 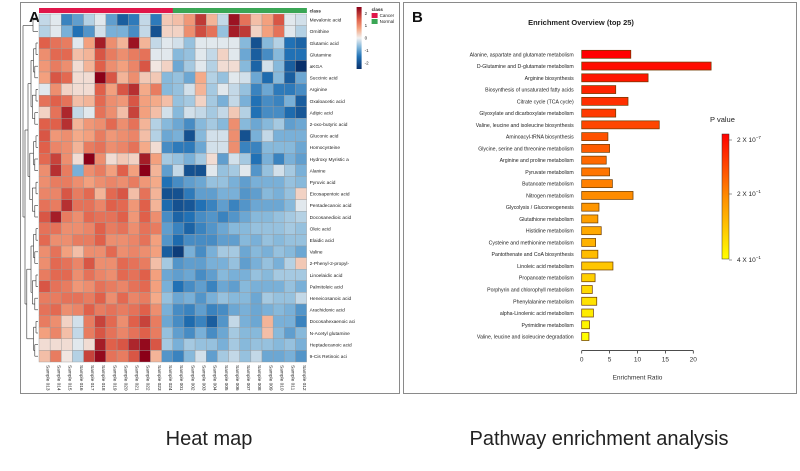 I want to click on x-axis-label: Enrichment Ratio, so click(x=638, y=378).